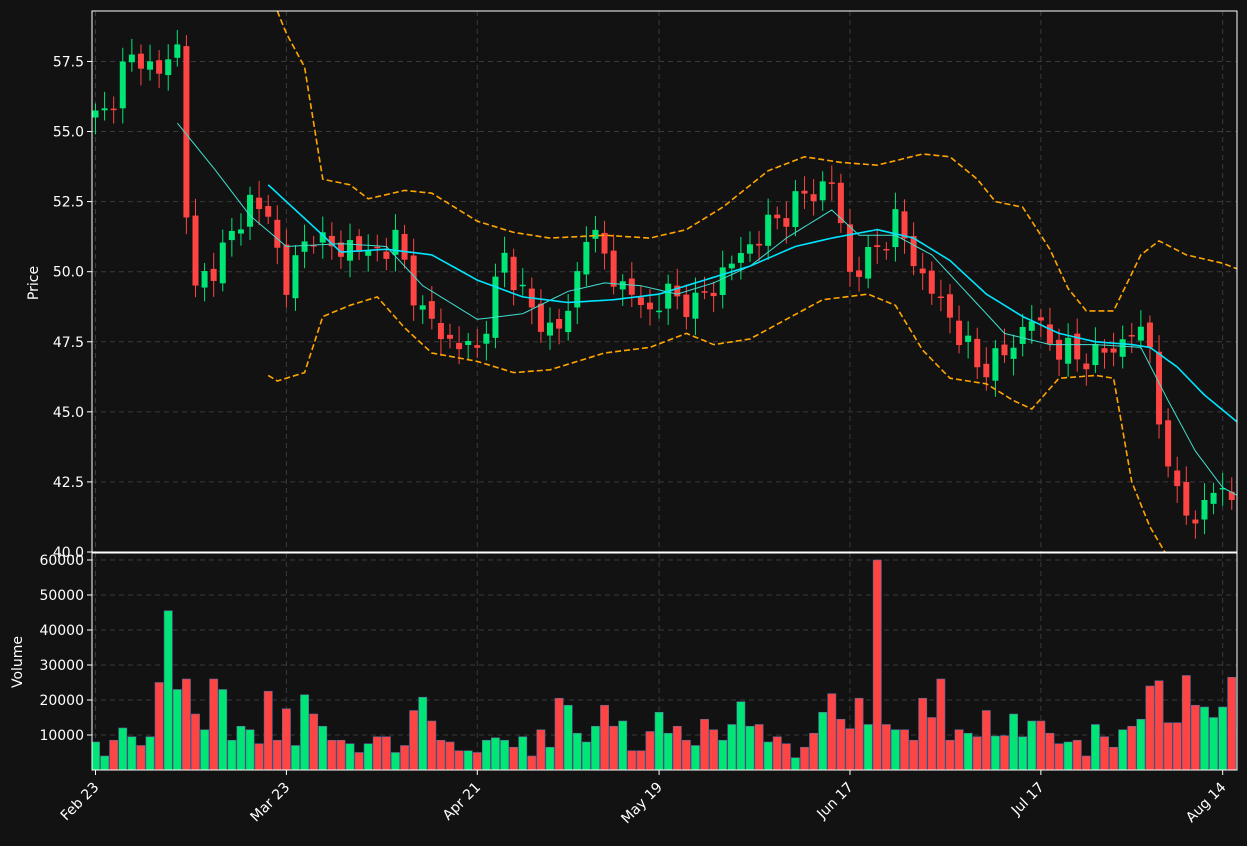  What do you see at coordinates (68, 413) in the screenshot?
I see `price-tick-label: 45.0` at bounding box center [68, 413].